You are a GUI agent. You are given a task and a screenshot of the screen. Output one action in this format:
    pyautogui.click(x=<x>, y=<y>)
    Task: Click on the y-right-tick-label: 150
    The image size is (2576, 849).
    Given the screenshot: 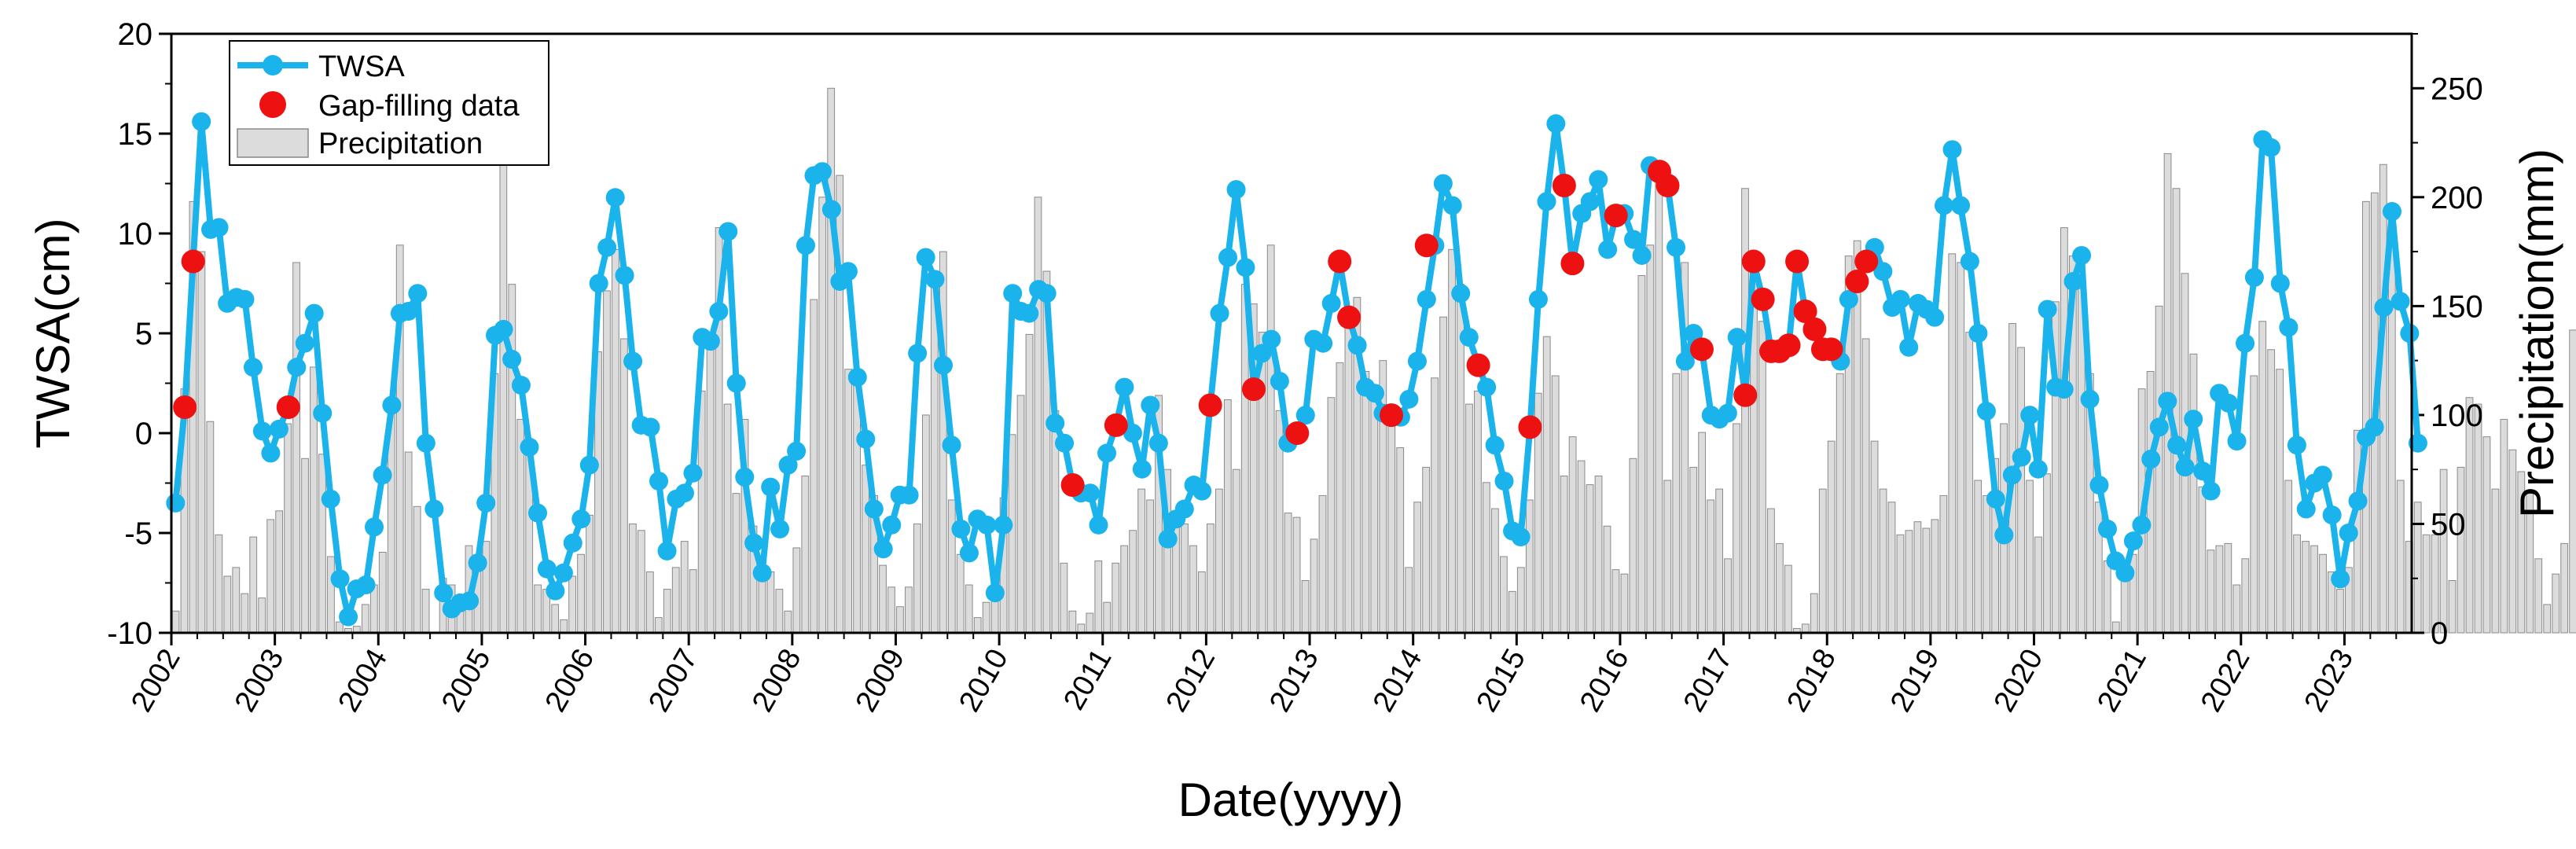 What is the action you would take?
    pyautogui.click(x=2457, y=306)
    